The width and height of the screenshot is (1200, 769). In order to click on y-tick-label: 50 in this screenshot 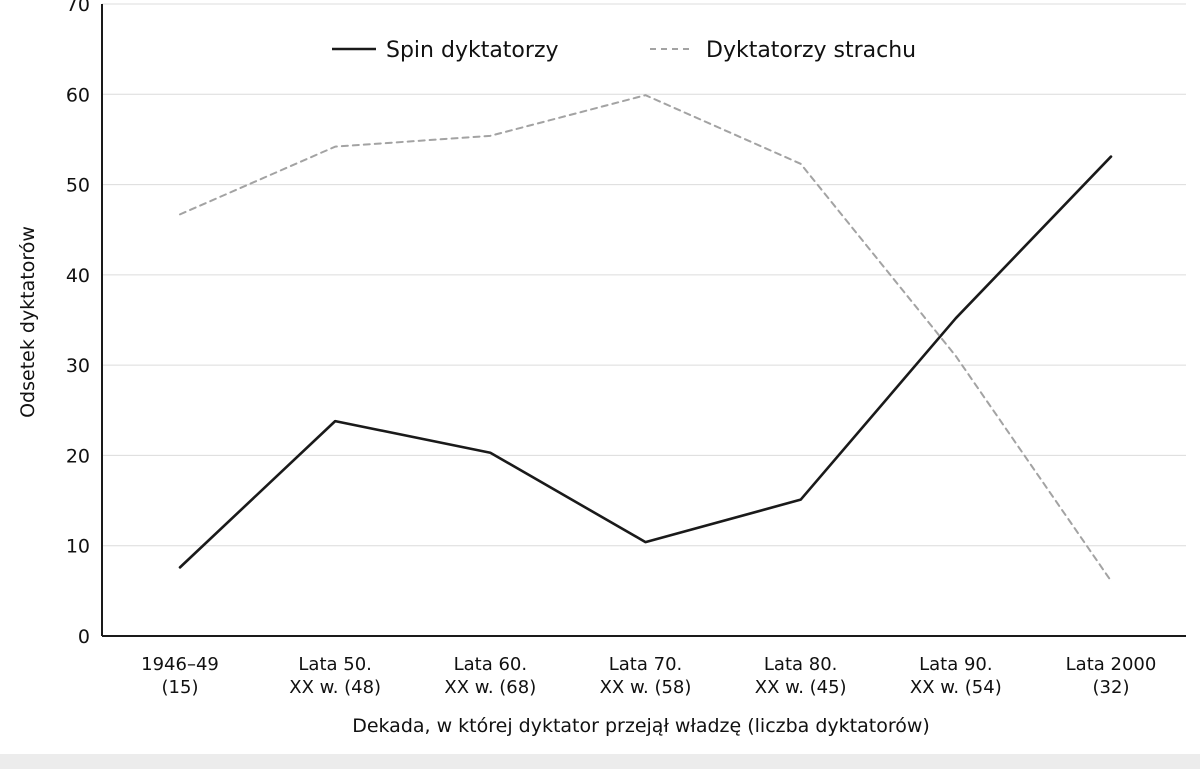, I will do `click(78, 186)`.